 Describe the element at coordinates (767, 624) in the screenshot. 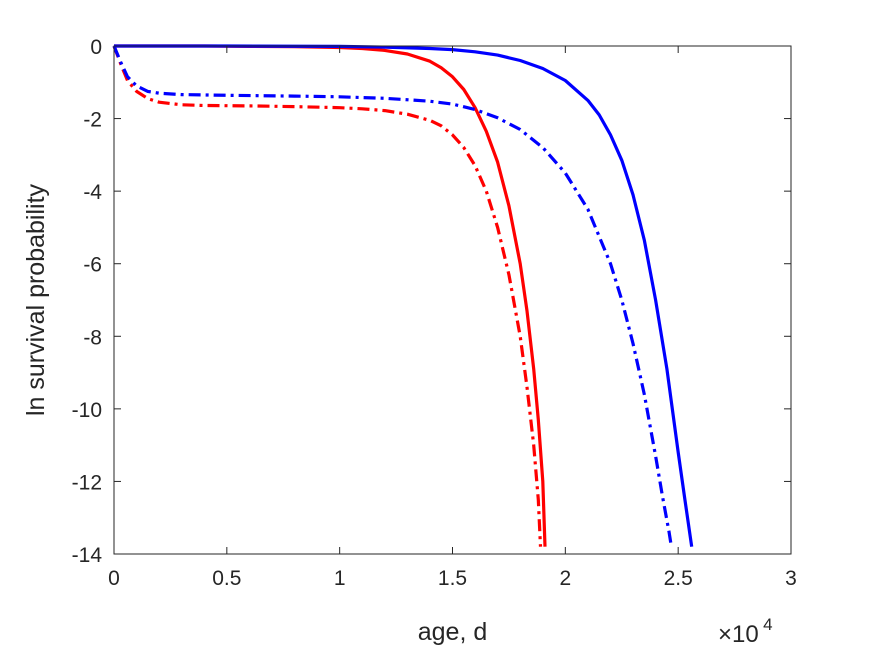

I see `x-multiplier-exponent: 4` at that location.